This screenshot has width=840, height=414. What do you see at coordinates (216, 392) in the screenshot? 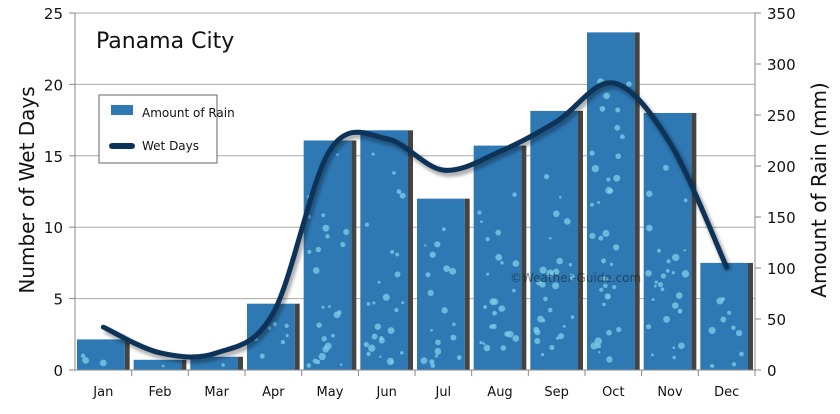
I see `x-tick-label: Mar` at bounding box center [216, 392].